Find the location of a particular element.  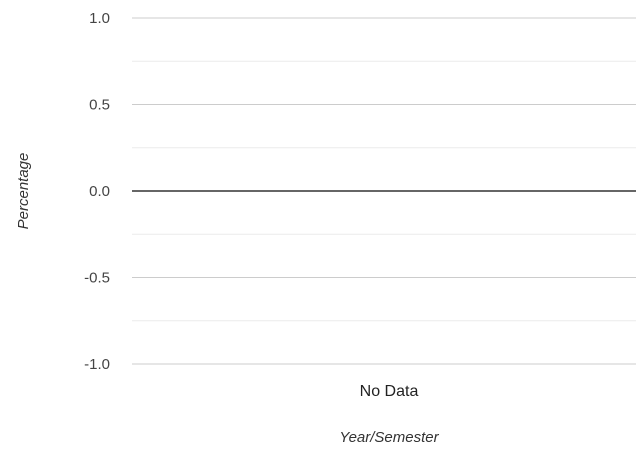

x-axis-title: Year/Semester is located at coordinates (389, 437).